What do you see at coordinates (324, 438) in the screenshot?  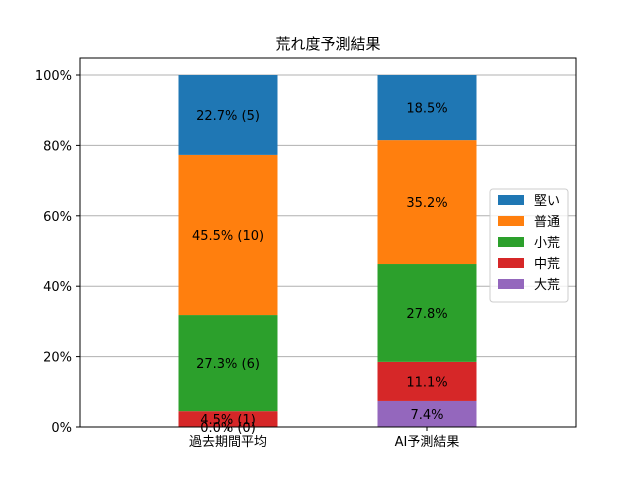 I see `x-axis-ticks: 過去期間平均 AI予測結果` at bounding box center [324, 438].